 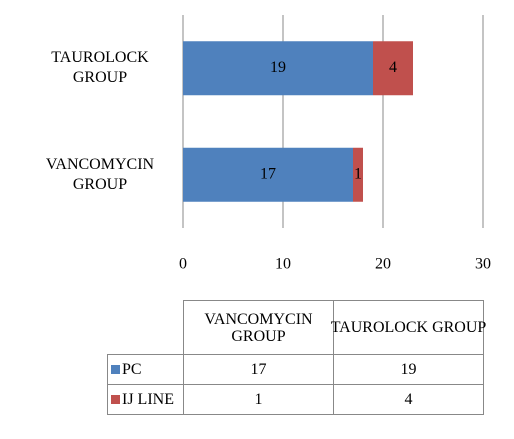 I want to click on table-row-label: IJ LINE, so click(x=145, y=399).